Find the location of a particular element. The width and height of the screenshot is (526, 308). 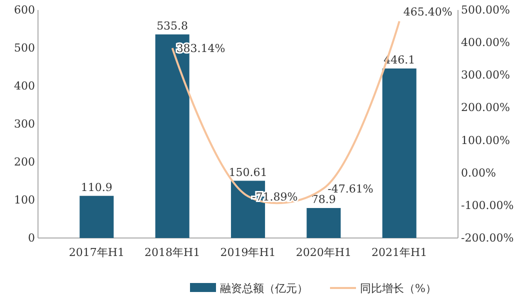

y2-tick-label: 200.00% is located at coordinates (485, 107).